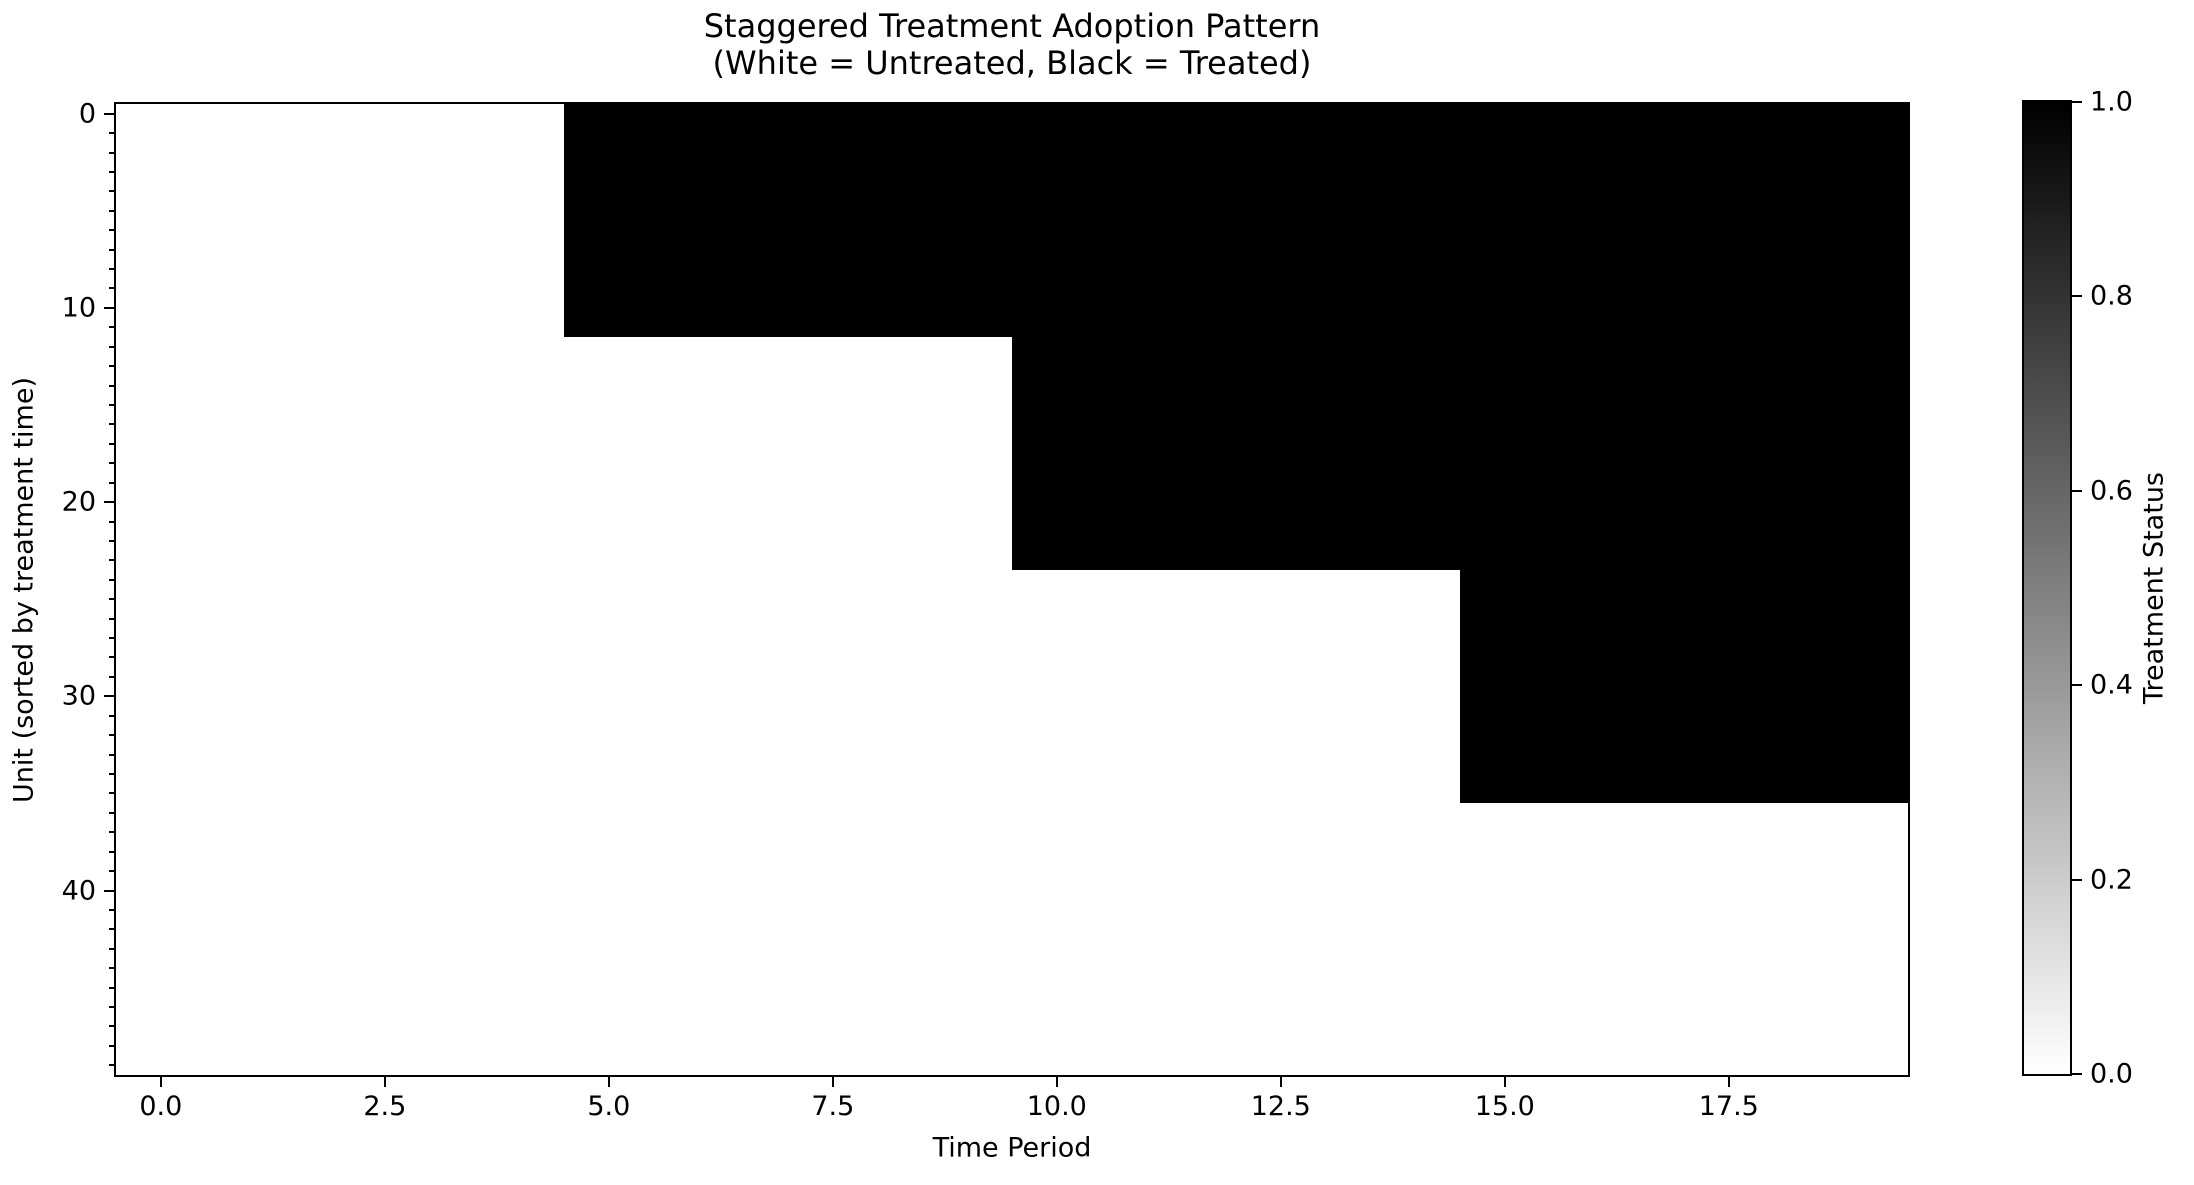  Describe the element at coordinates (78, 696) in the screenshot. I see `y-tick-label: 30` at that location.